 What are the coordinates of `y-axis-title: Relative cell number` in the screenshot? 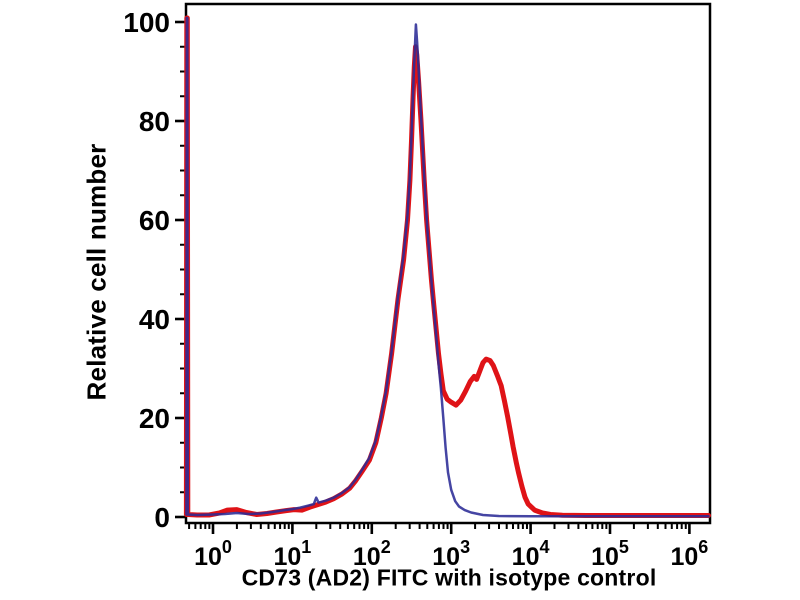 It's located at (96, 272).